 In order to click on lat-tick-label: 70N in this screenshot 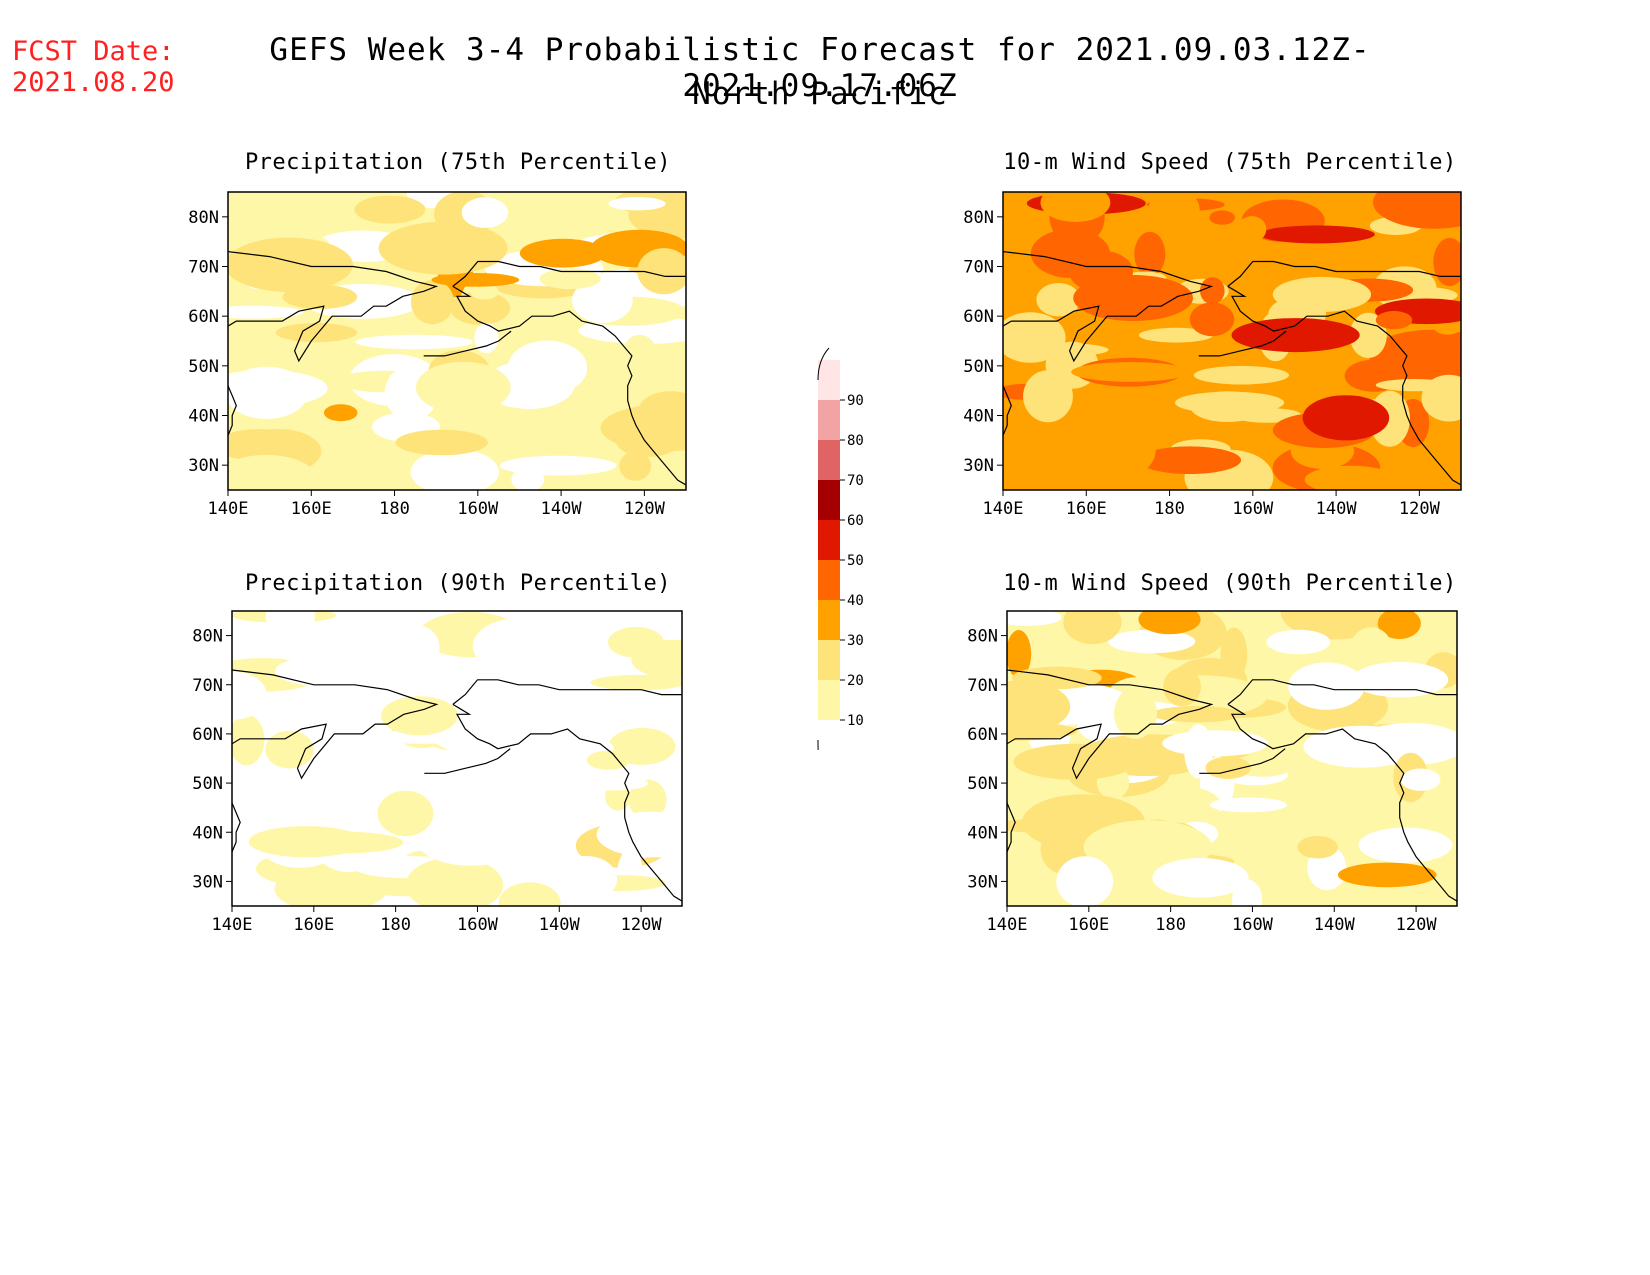, I will do `click(982, 686)`.